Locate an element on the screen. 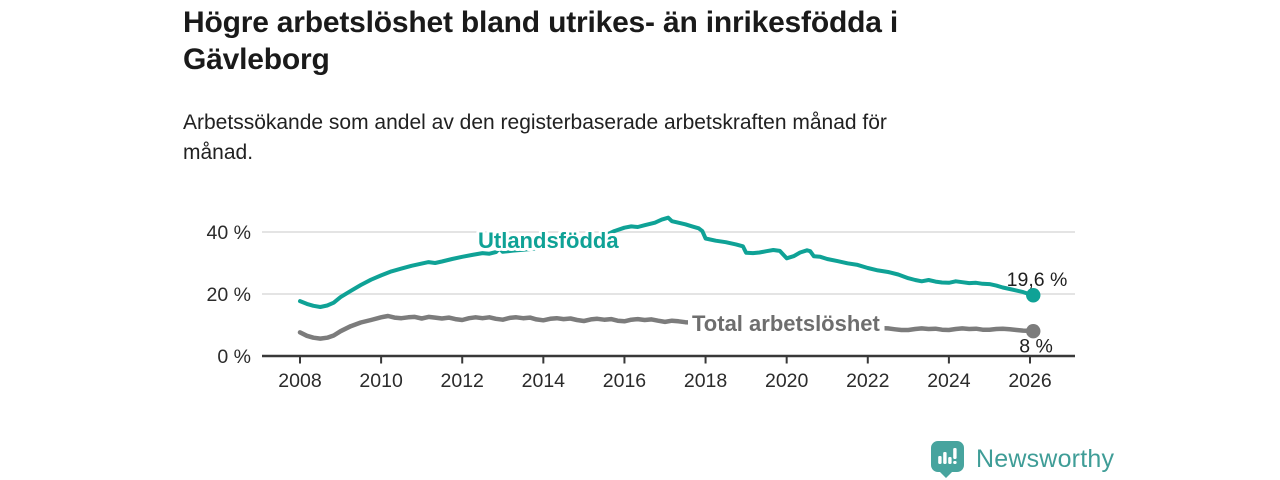 Image resolution: width=1280 pixels, height=480 pixels. x-axis-label-2026: 2026 is located at coordinates (1029, 381).